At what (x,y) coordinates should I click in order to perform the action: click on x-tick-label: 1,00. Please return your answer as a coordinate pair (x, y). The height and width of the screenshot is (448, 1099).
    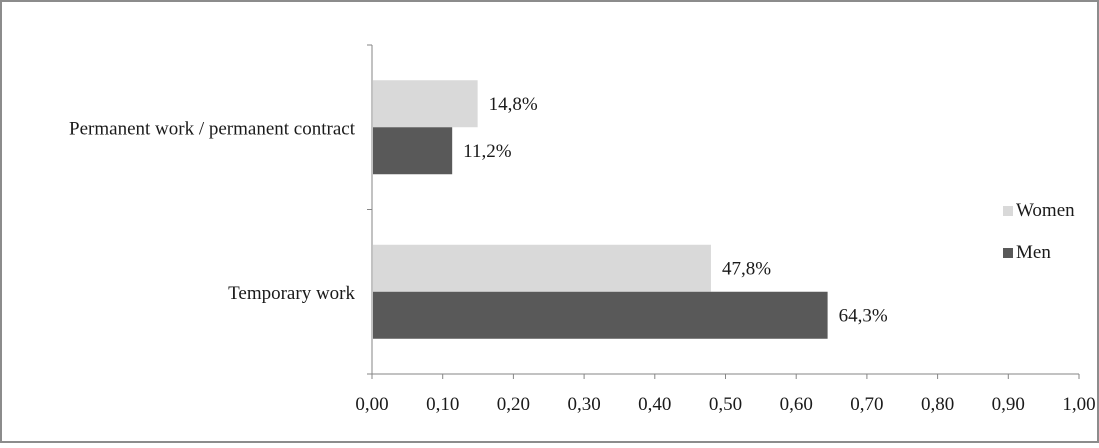
    Looking at the image, I should click on (1078, 404).